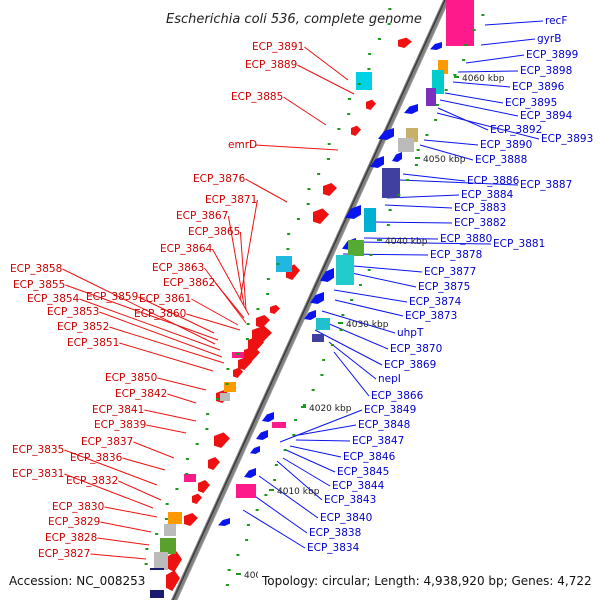  Describe the element at coordinates (450, 272) in the screenshot. I see `gene-label-reverse: ECP_3877` at that location.